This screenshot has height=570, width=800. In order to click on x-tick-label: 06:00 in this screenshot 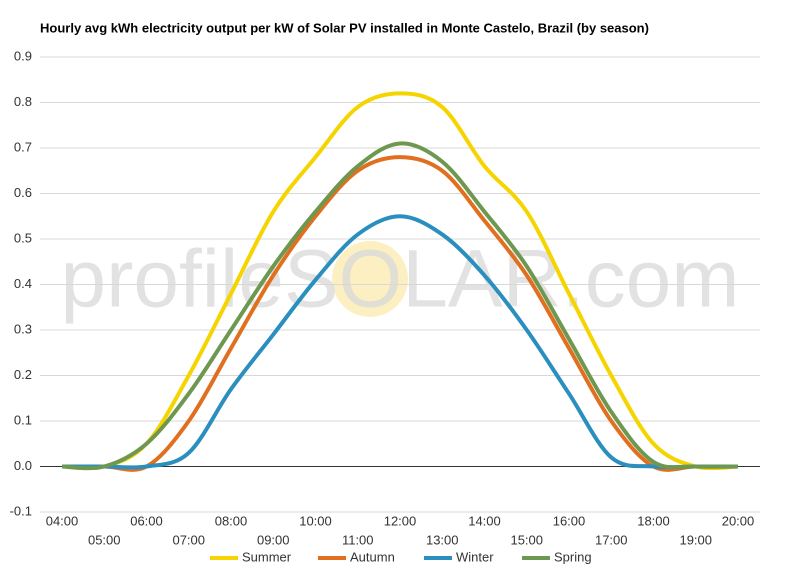, I will do `click(146, 520)`.